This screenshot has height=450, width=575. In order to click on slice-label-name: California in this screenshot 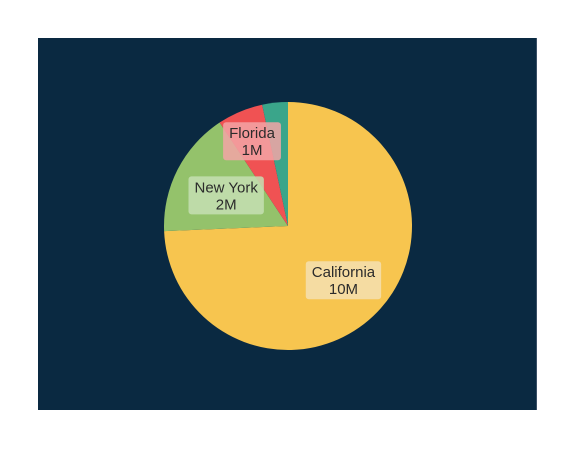, I will do `click(344, 272)`.